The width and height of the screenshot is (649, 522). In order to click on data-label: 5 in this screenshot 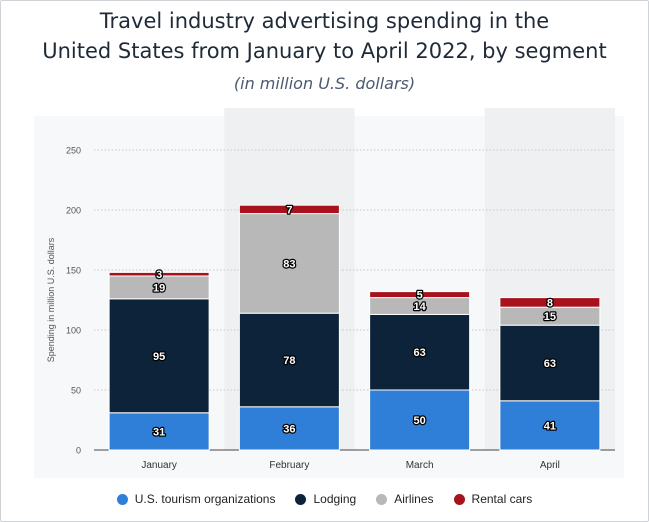, I will do `click(420, 296)`.